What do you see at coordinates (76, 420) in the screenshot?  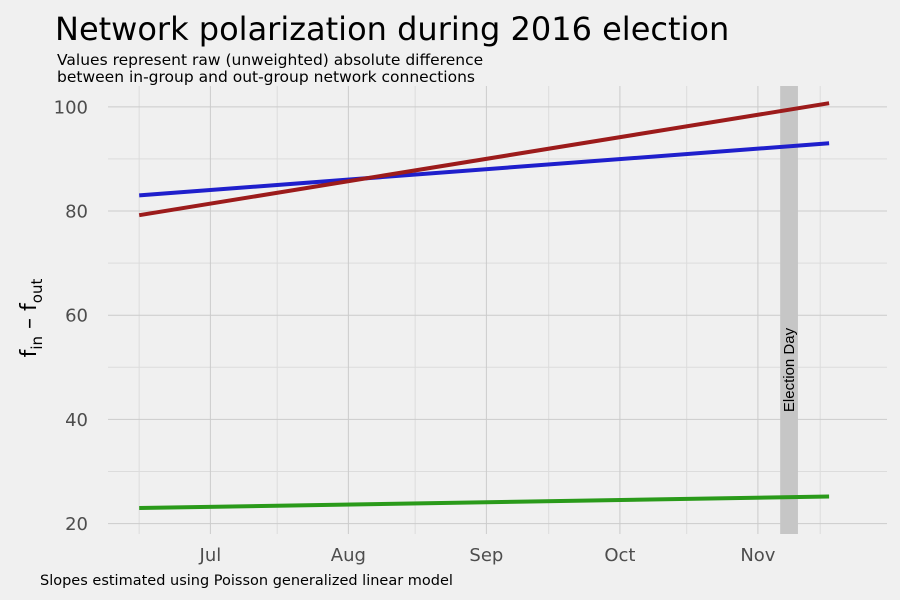 I see `y-tick-label: 40` at bounding box center [76, 420].